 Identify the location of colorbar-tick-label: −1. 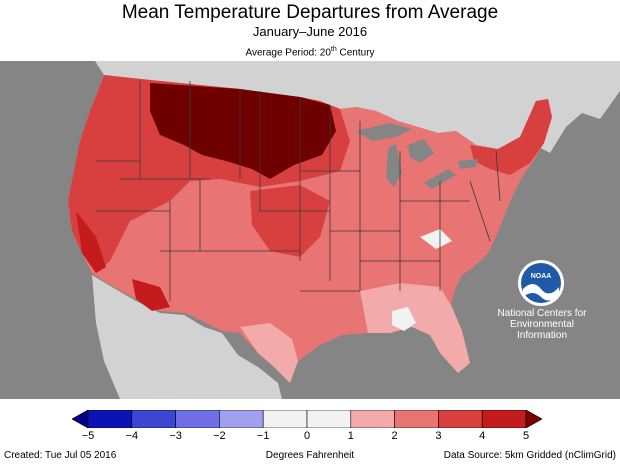
(263, 436).